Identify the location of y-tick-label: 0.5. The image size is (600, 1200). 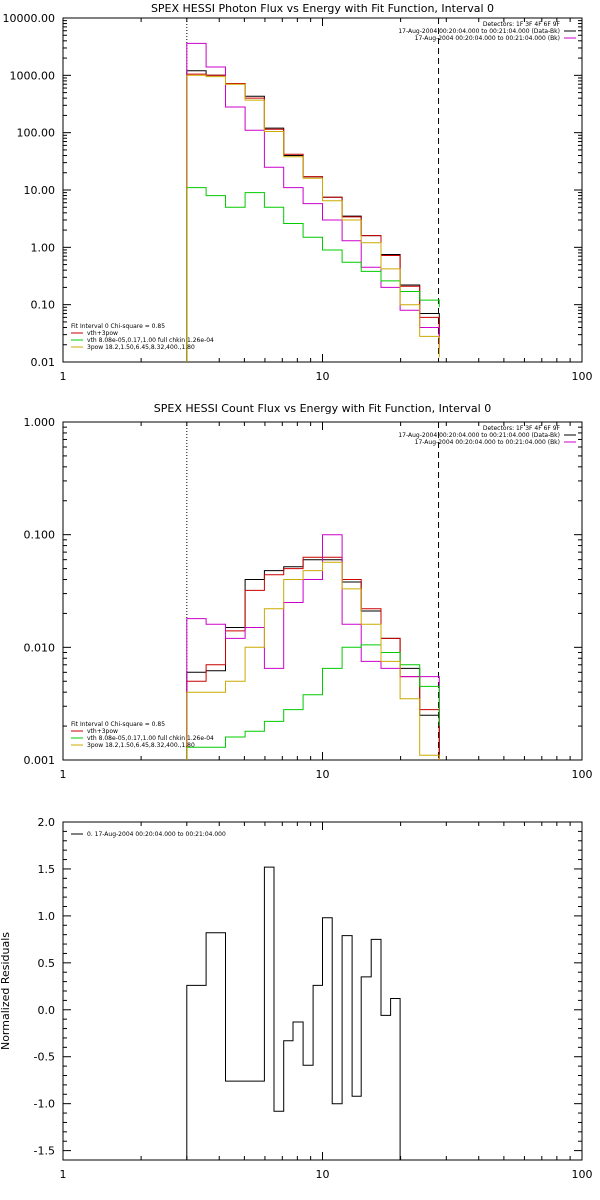
(47, 963).